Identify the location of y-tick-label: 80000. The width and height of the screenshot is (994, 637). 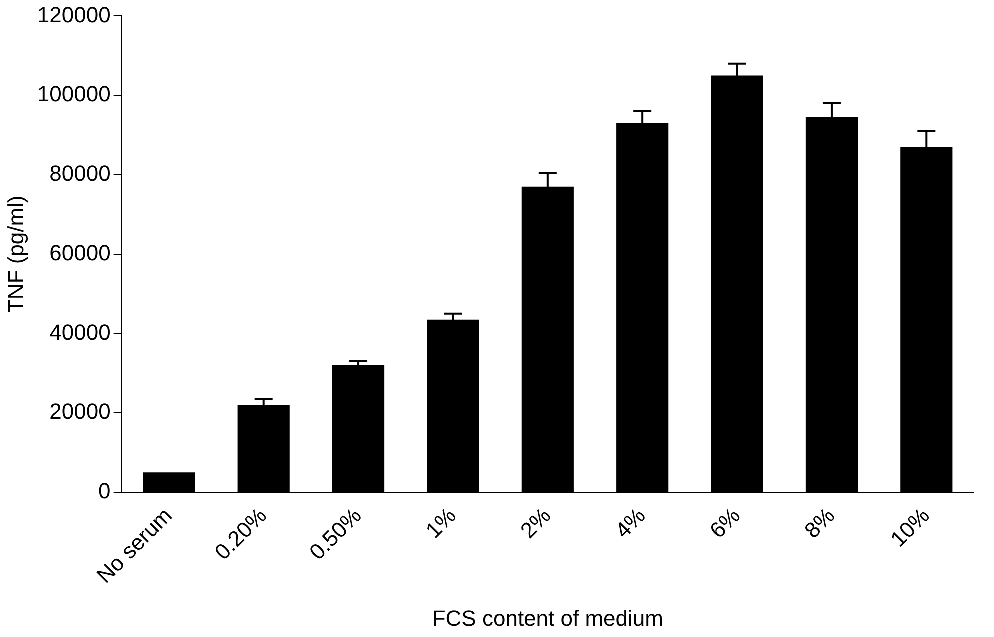
(80, 173).